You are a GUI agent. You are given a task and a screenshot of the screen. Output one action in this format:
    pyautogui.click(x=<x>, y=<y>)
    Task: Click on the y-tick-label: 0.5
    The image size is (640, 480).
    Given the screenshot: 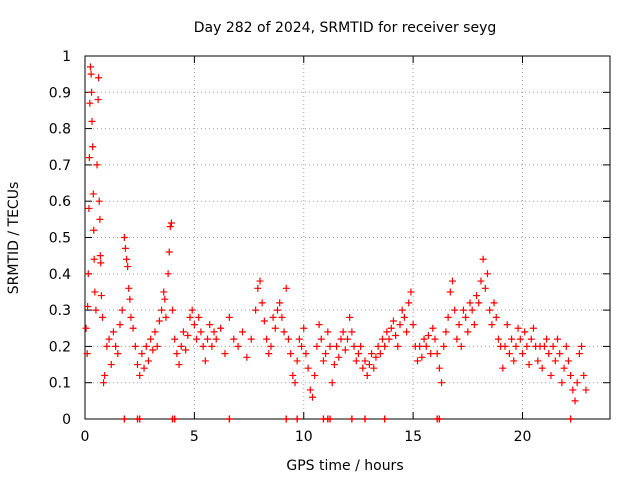 What is the action you would take?
    pyautogui.click(x=60, y=239)
    